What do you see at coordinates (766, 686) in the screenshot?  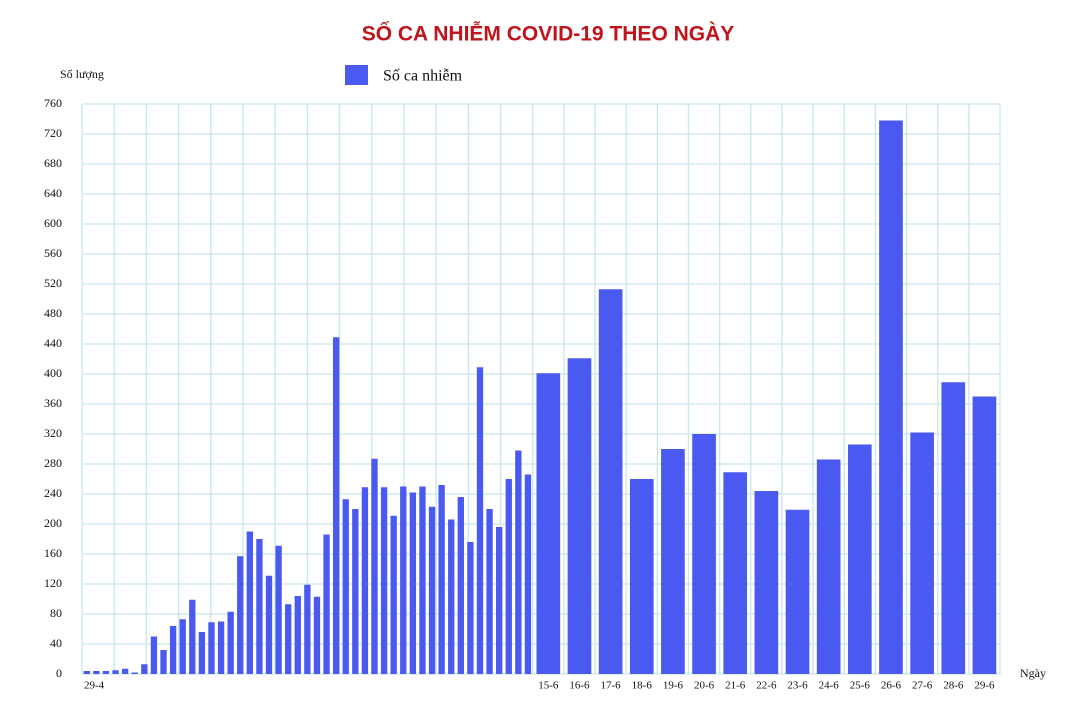 I see `x-tick-label: 22-6` at bounding box center [766, 686].